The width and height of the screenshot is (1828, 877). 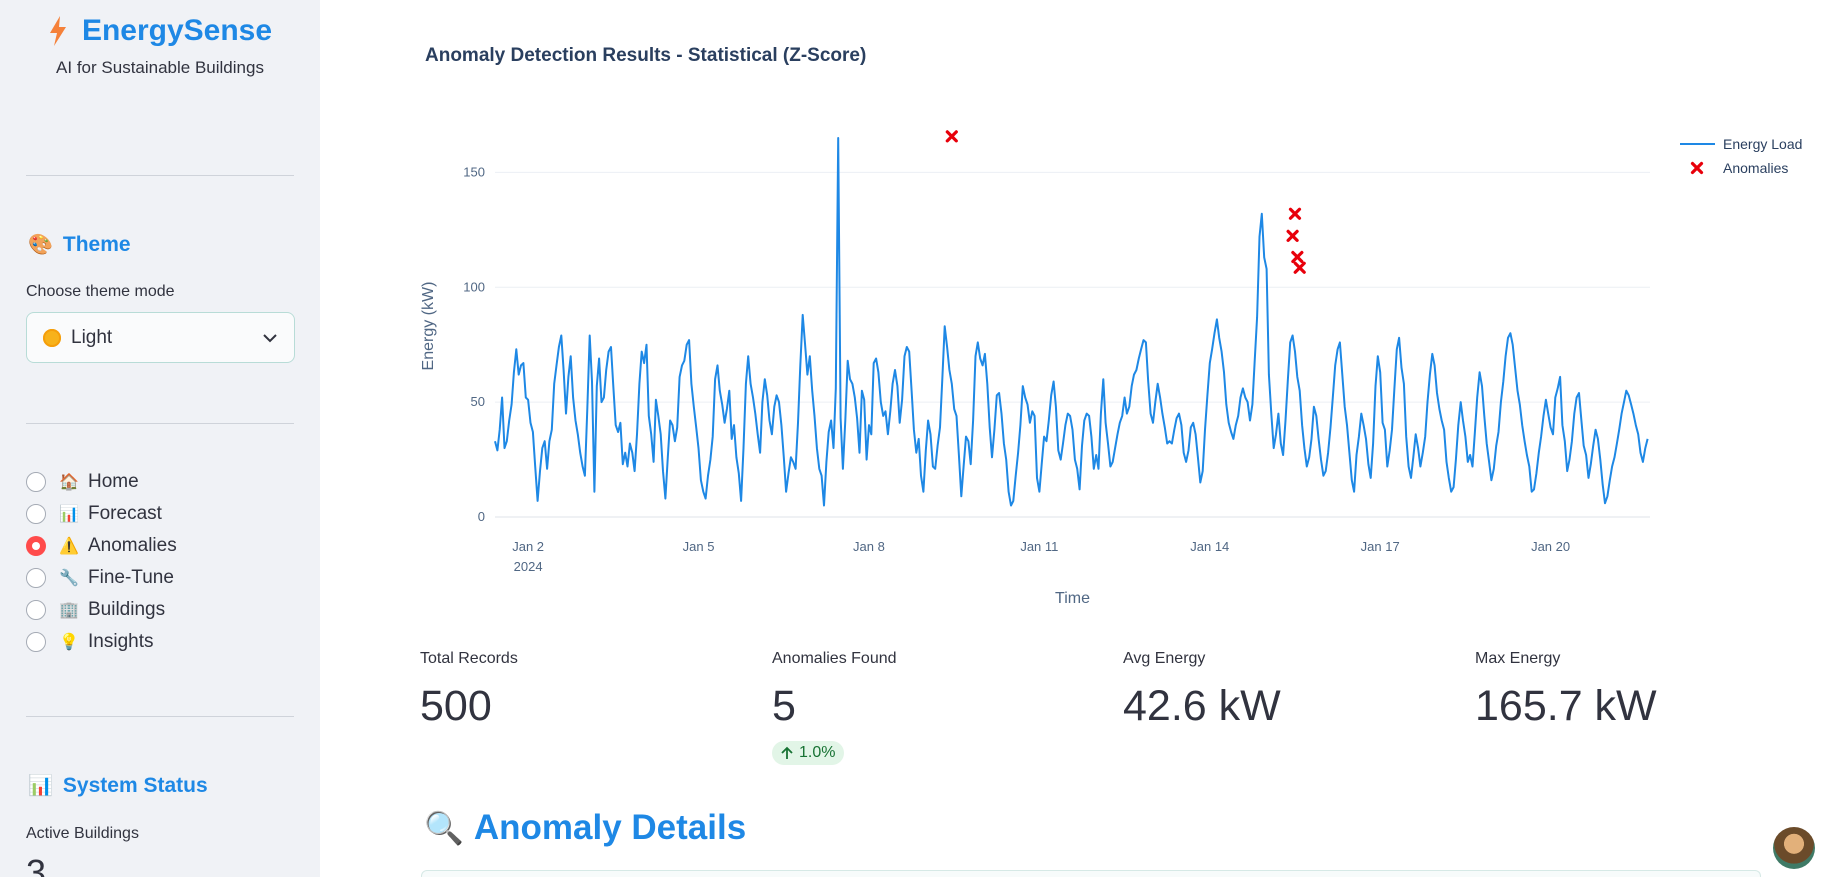 What do you see at coordinates (1209, 546) in the screenshot?
I see `x-tick-label: Jan 14` at bounding box center [1209, 546].